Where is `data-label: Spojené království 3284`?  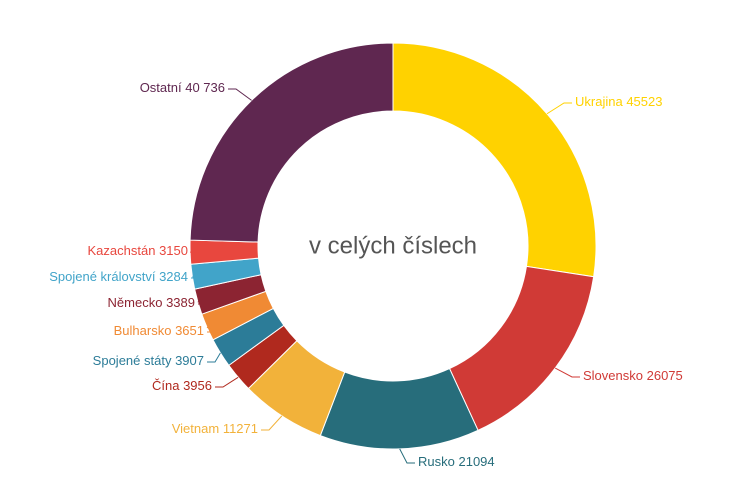 data-label: Spojené království 3284 is located at coordinates (118, 276).